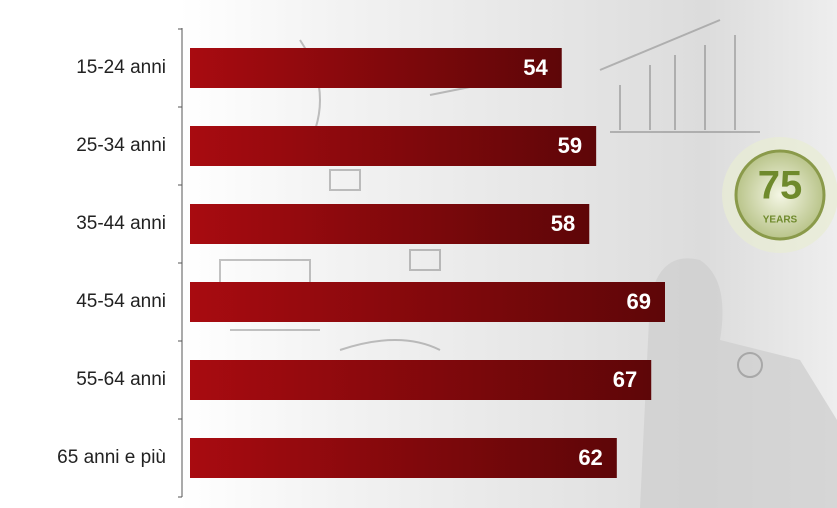 The width and height of the screenshot is (837, 508). Describe the element at coordinates (625, 379) in the screenshot. I see `value-label: 67` at that location.